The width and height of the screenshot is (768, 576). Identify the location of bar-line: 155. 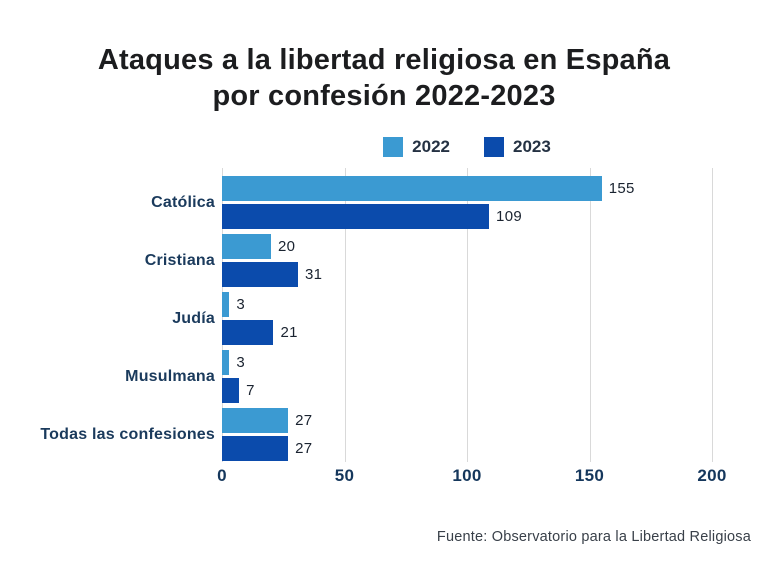
(495, 188).